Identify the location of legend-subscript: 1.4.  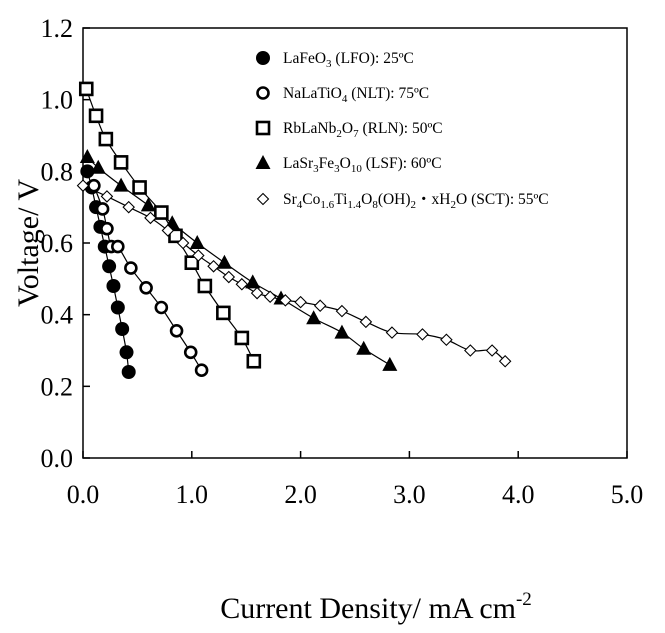
(354, 205).